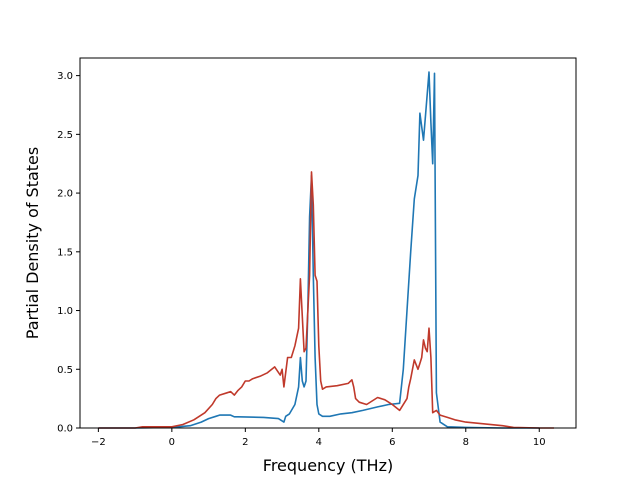 The image size is (640, 480). Describe the element at coordinates (392, 442) in the screenshot. I see `x-tick-label: 6` at that location.